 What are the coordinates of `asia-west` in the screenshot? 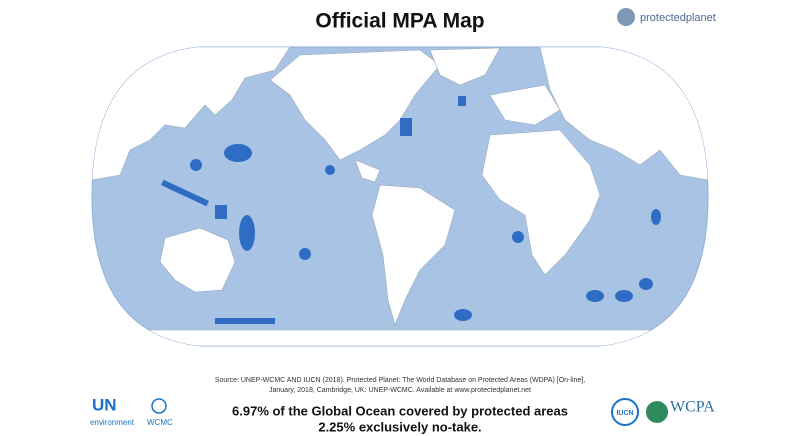 It's located at (191, 114).